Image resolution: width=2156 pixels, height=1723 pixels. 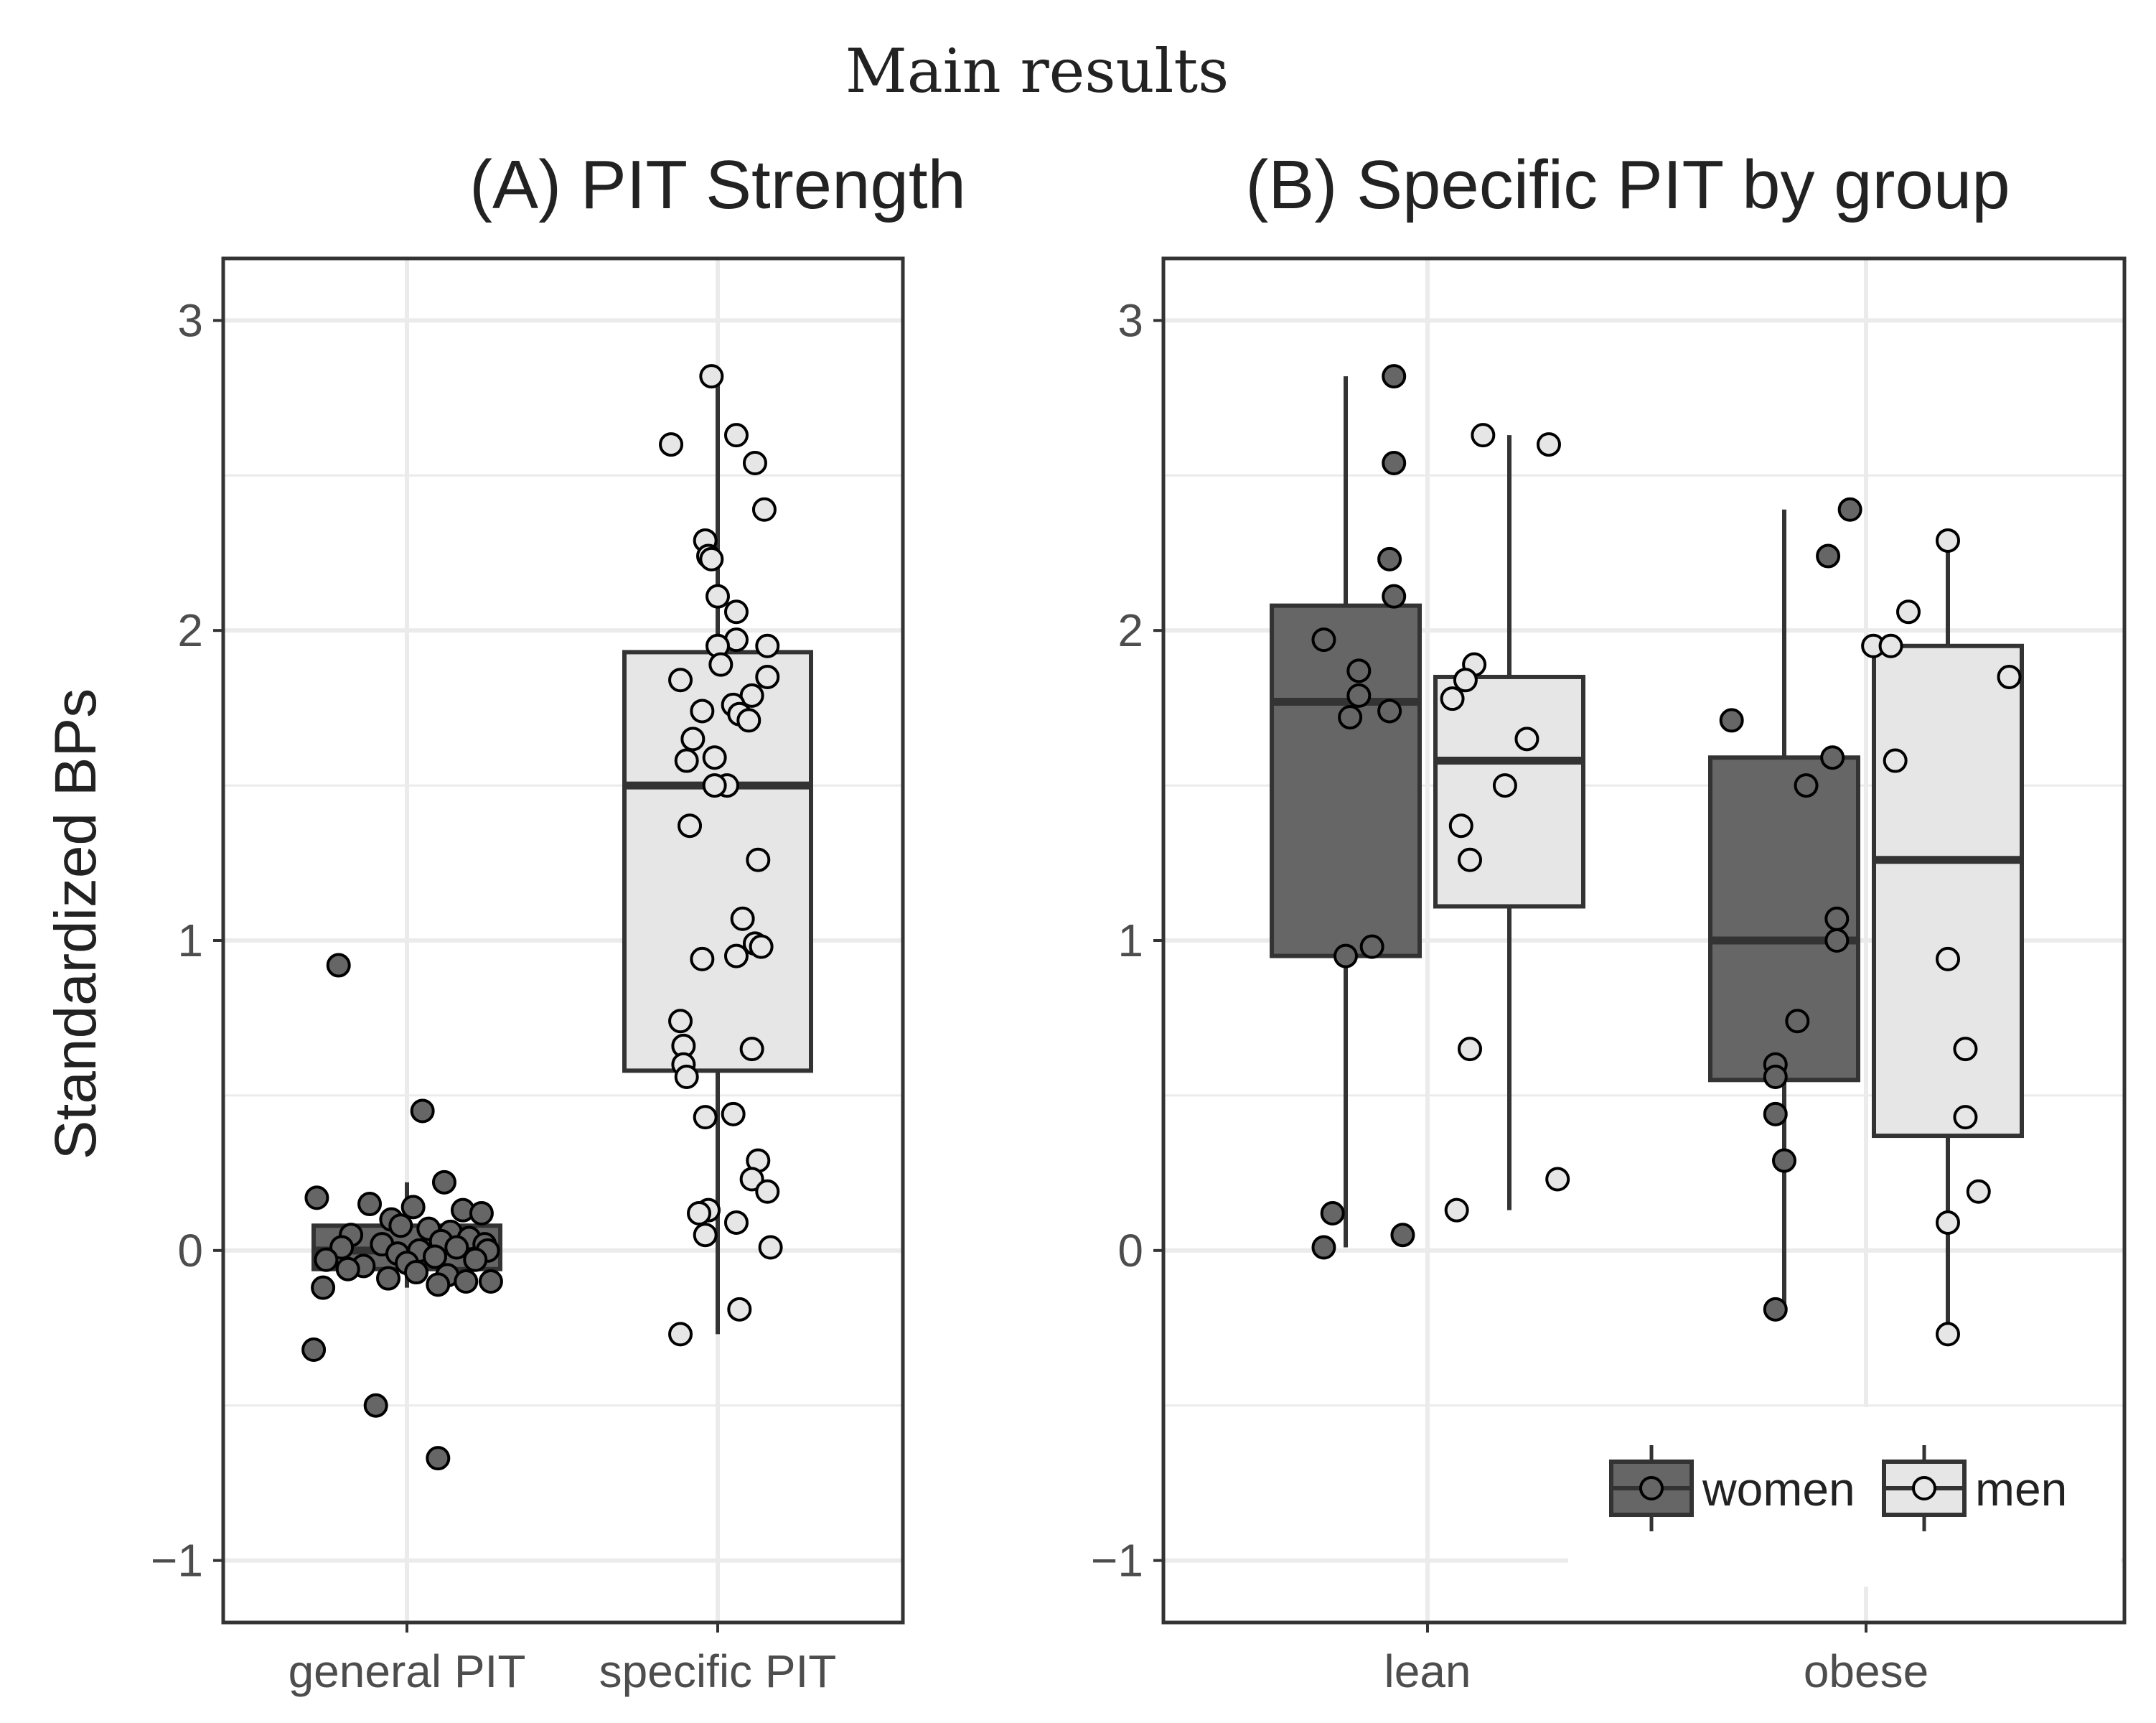 I want to click on panel-b-xtick-label: obese, so click(x=1866, y=1671).